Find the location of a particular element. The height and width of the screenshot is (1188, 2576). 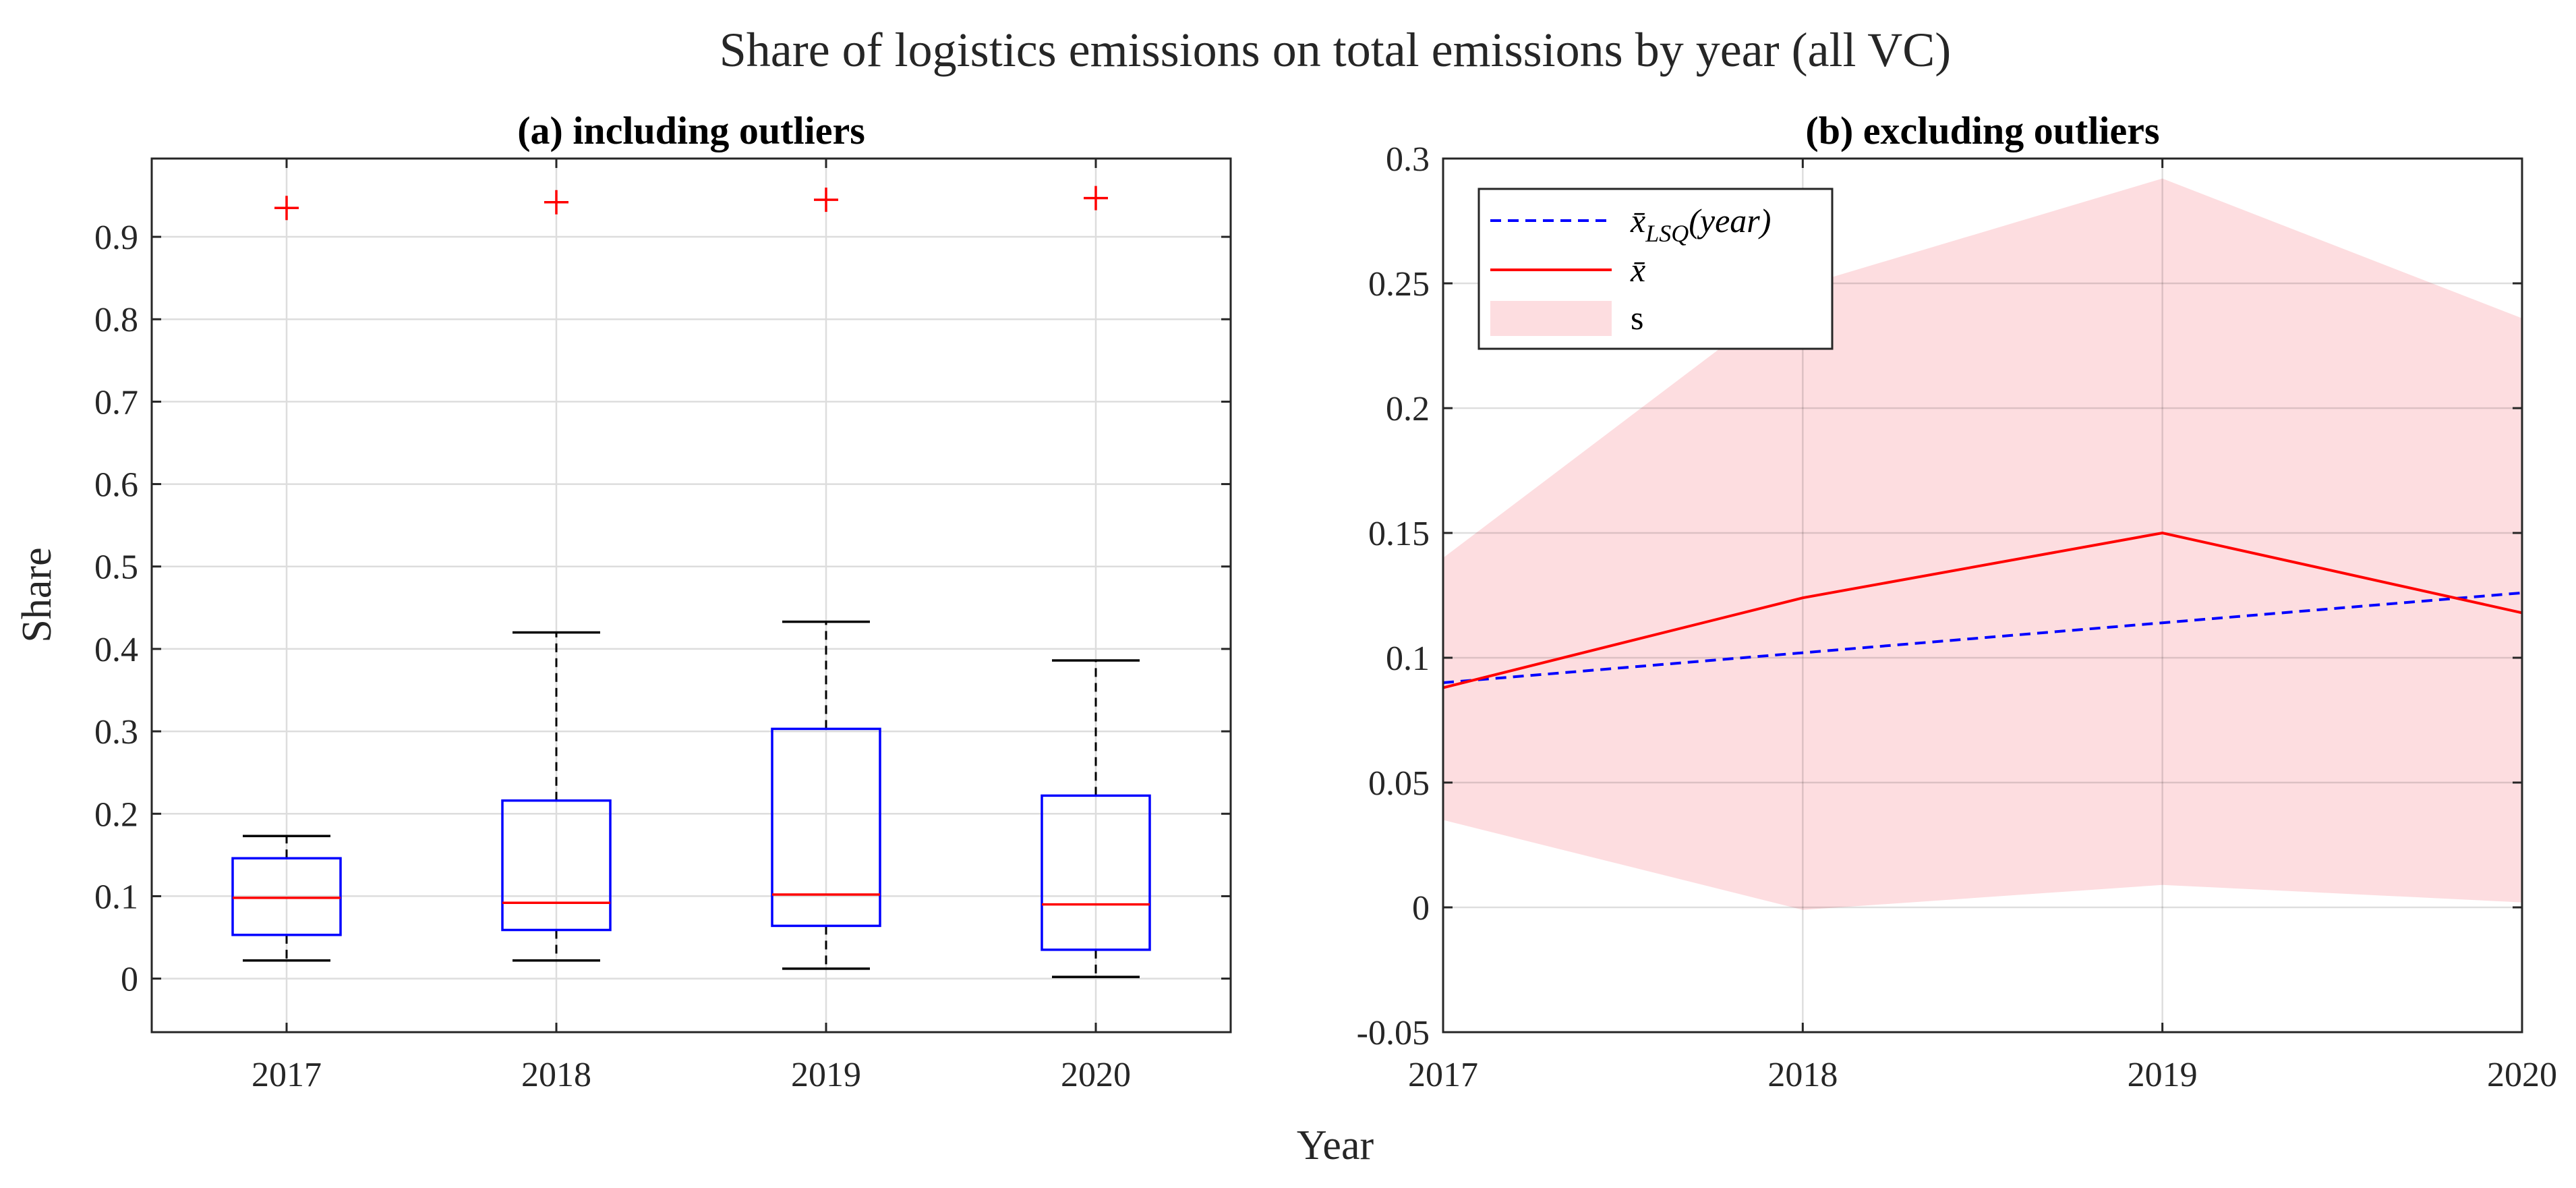

y-tick-label: 0.9 is located at coordinates (116, 238).